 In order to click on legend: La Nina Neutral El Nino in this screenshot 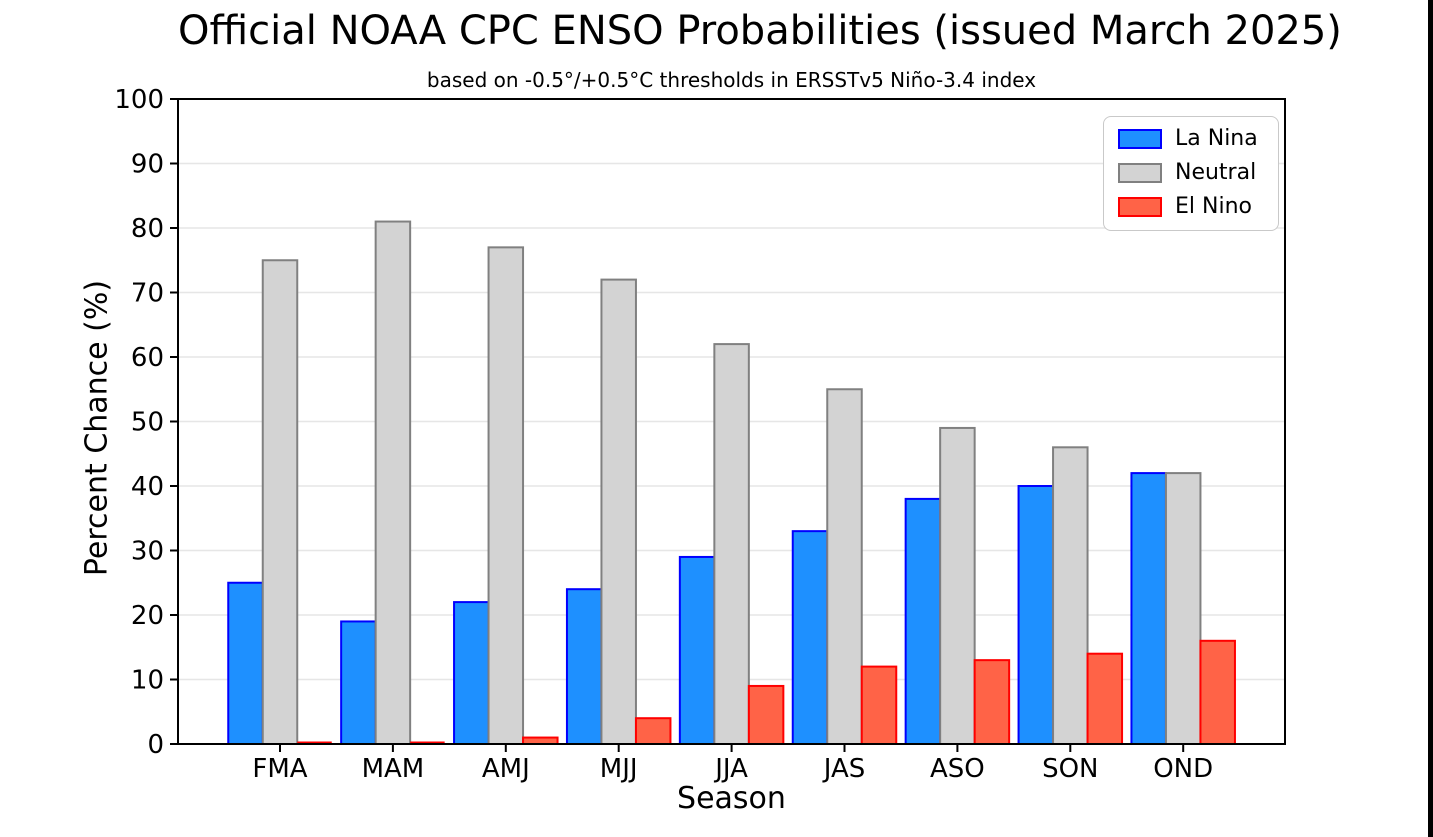, I will do `click(1191, 173)`.